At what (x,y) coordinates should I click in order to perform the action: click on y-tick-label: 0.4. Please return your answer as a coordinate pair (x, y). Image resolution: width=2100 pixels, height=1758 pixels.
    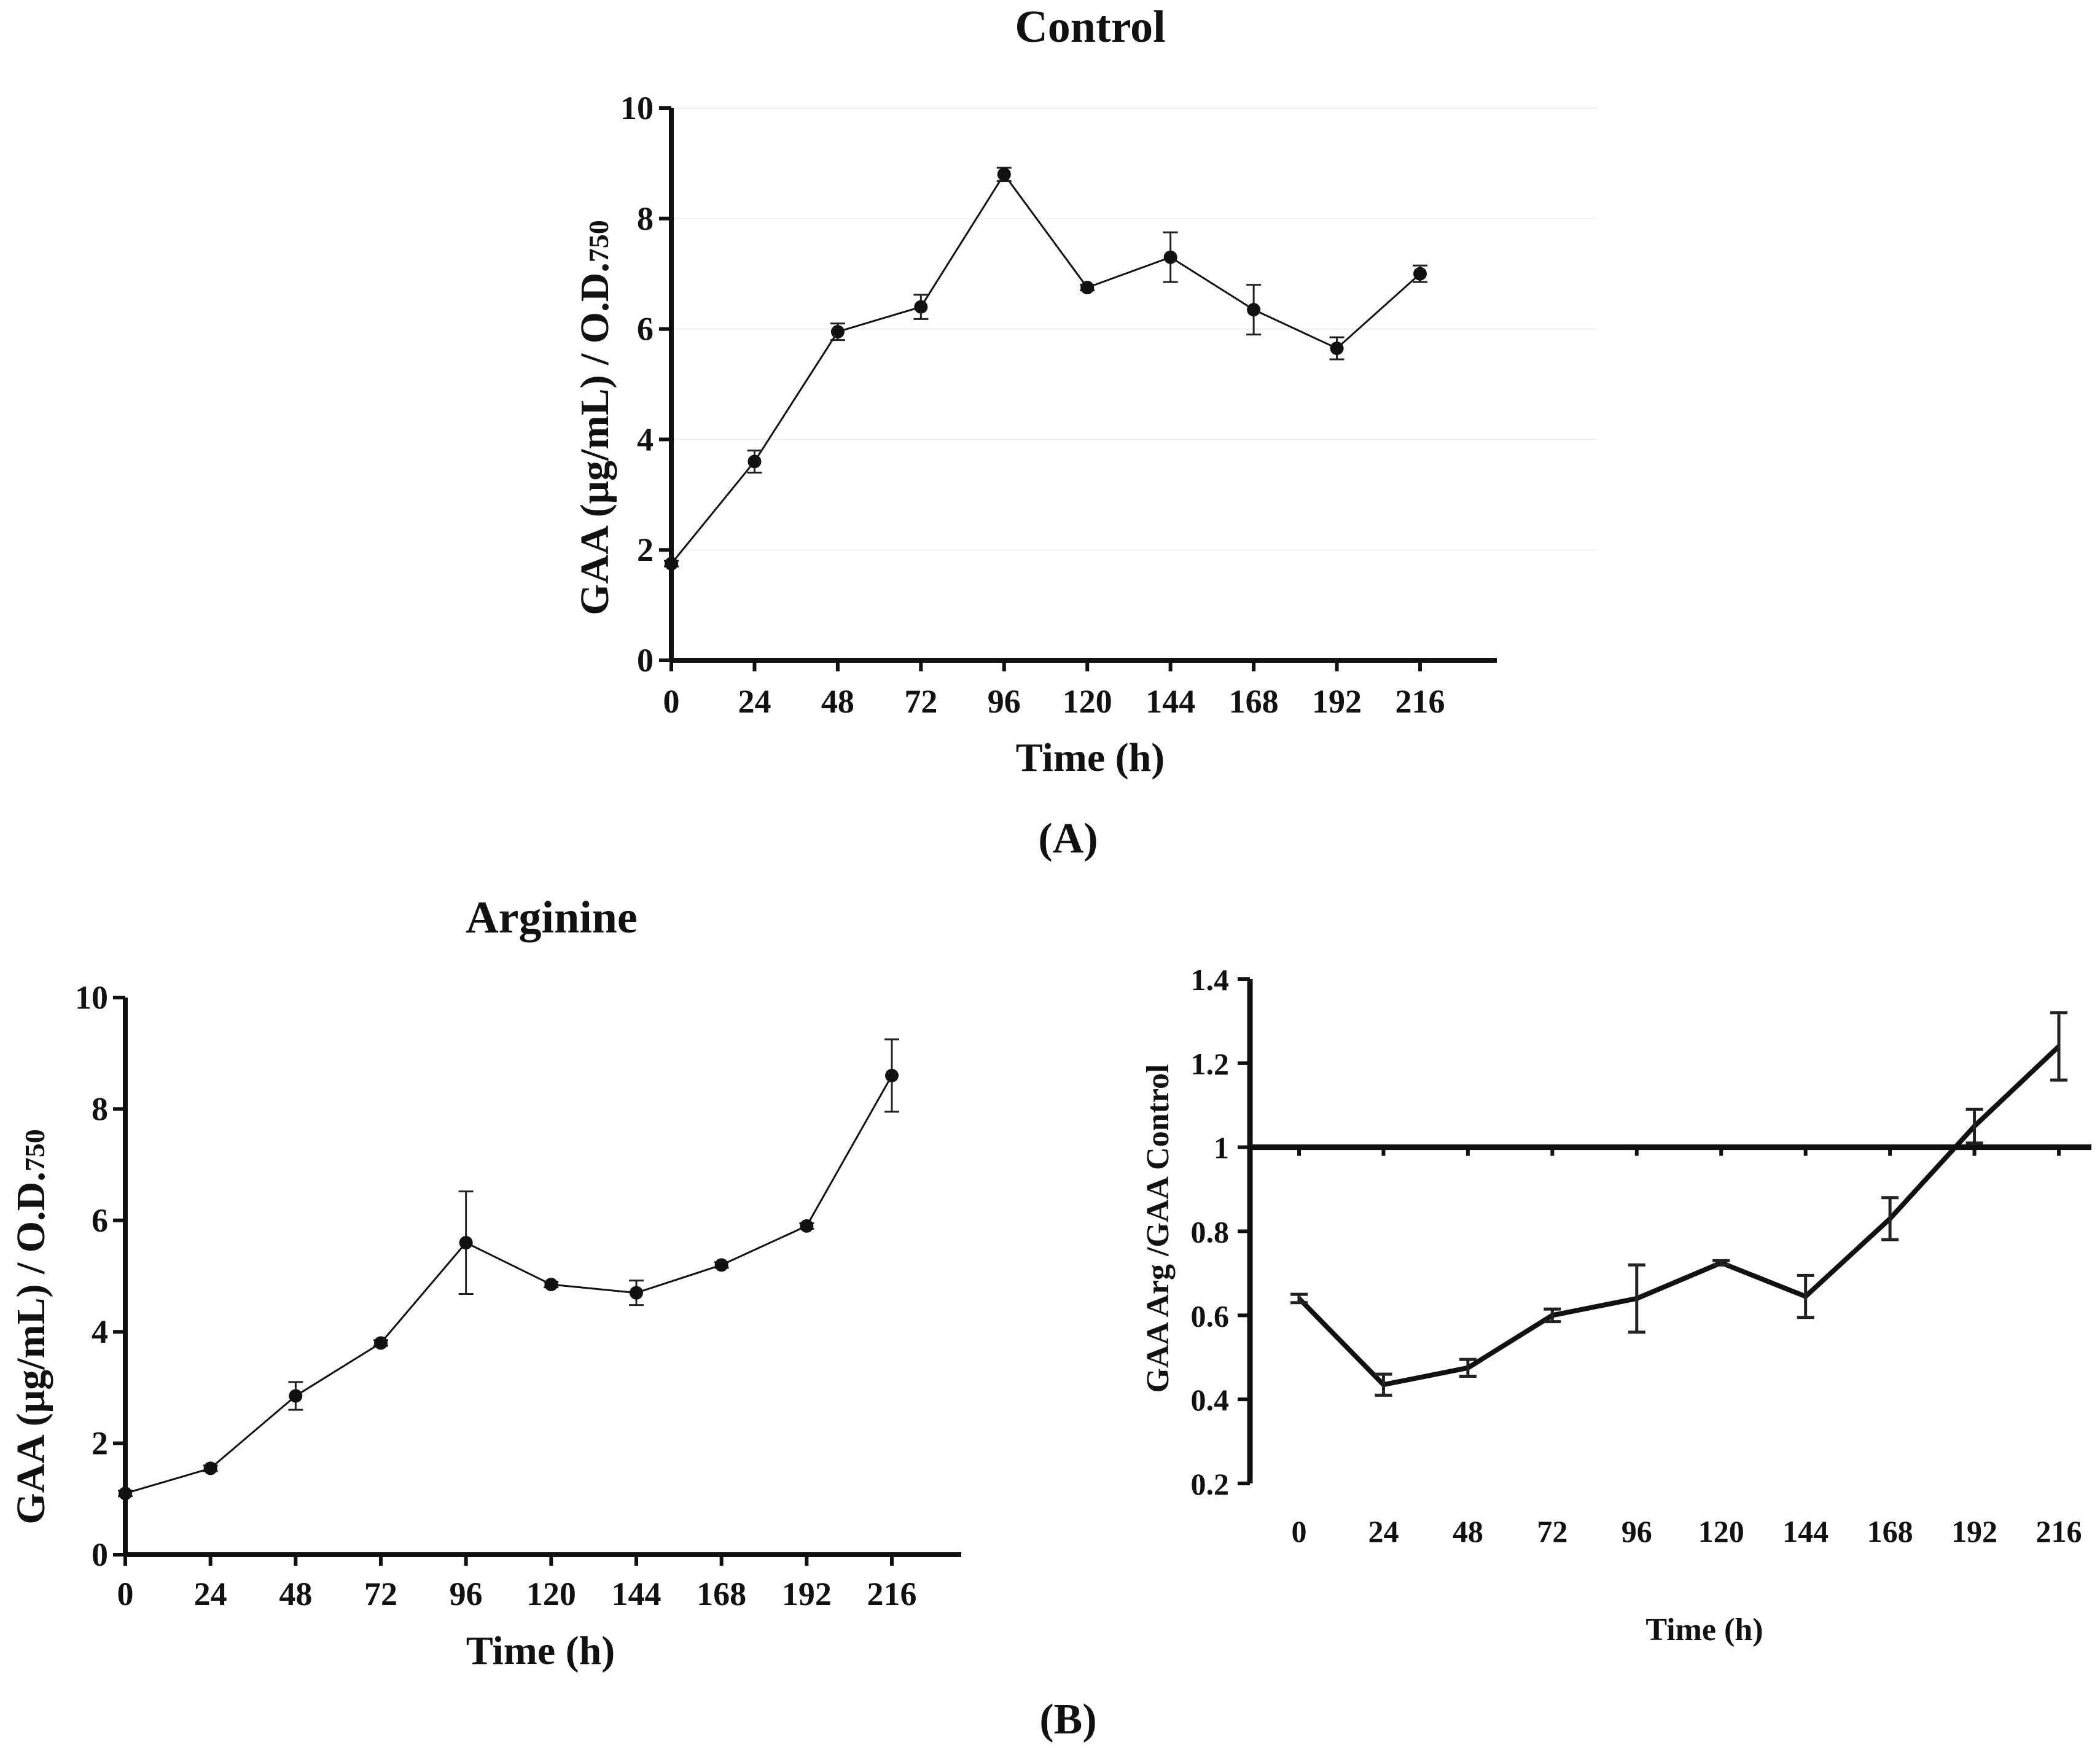
    Looking at the image, I should click on (1210, 1400).